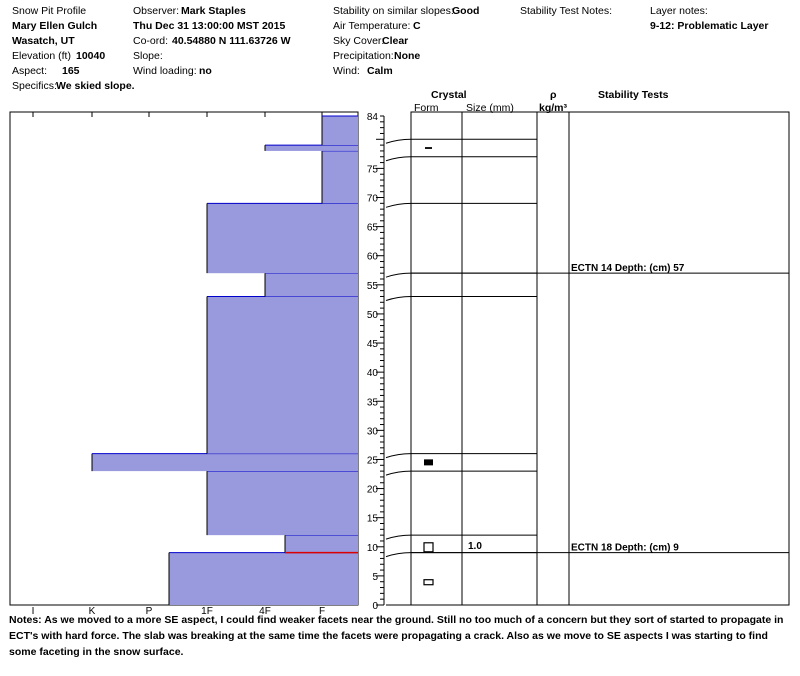 Image resolution: width=800 pixels, height=676 pixels. Describe the element at coordinates (373, 257) in the screenshot. I see `depth-tick-label: 60` at that location.